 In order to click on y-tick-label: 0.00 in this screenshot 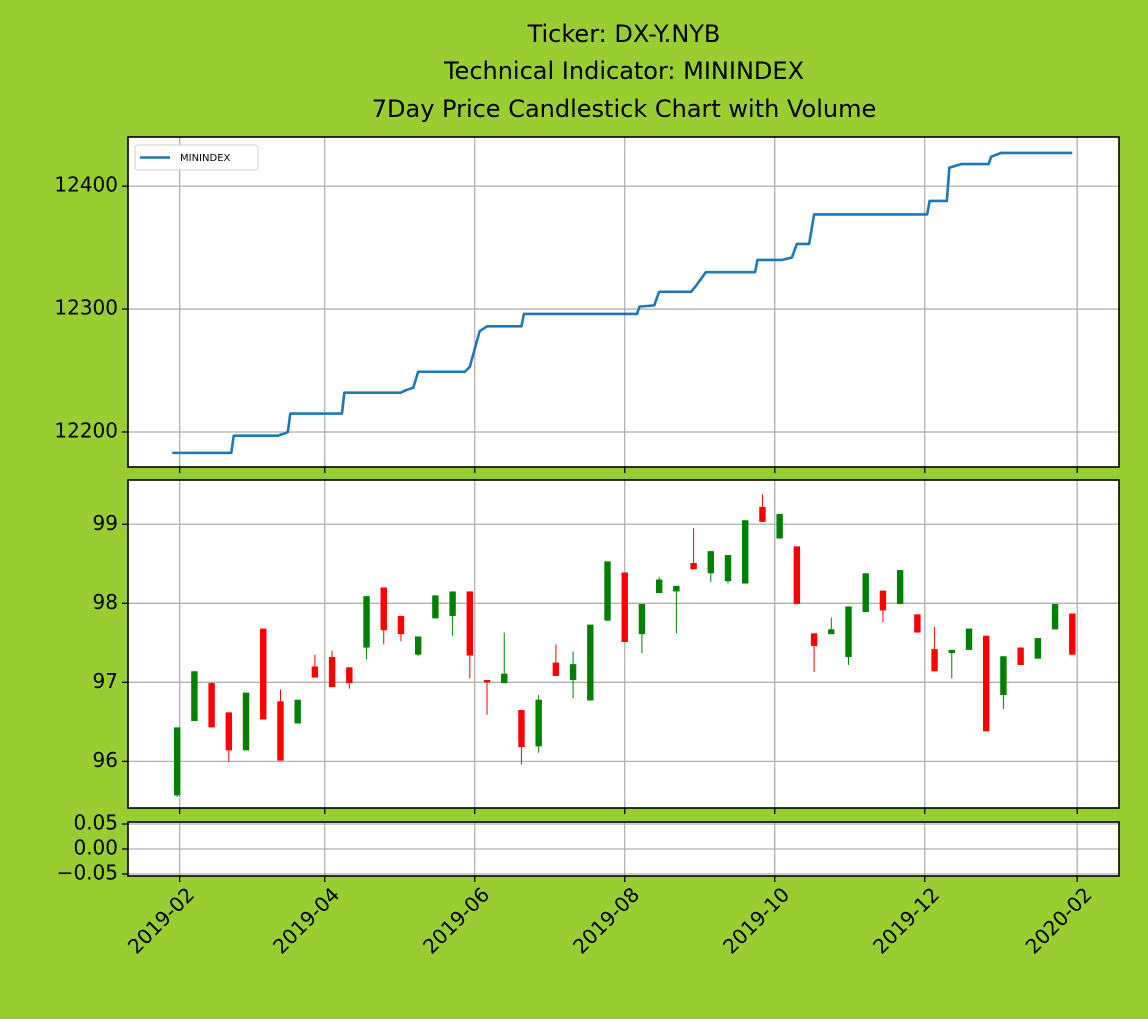, I will do `click(95, 848)`.